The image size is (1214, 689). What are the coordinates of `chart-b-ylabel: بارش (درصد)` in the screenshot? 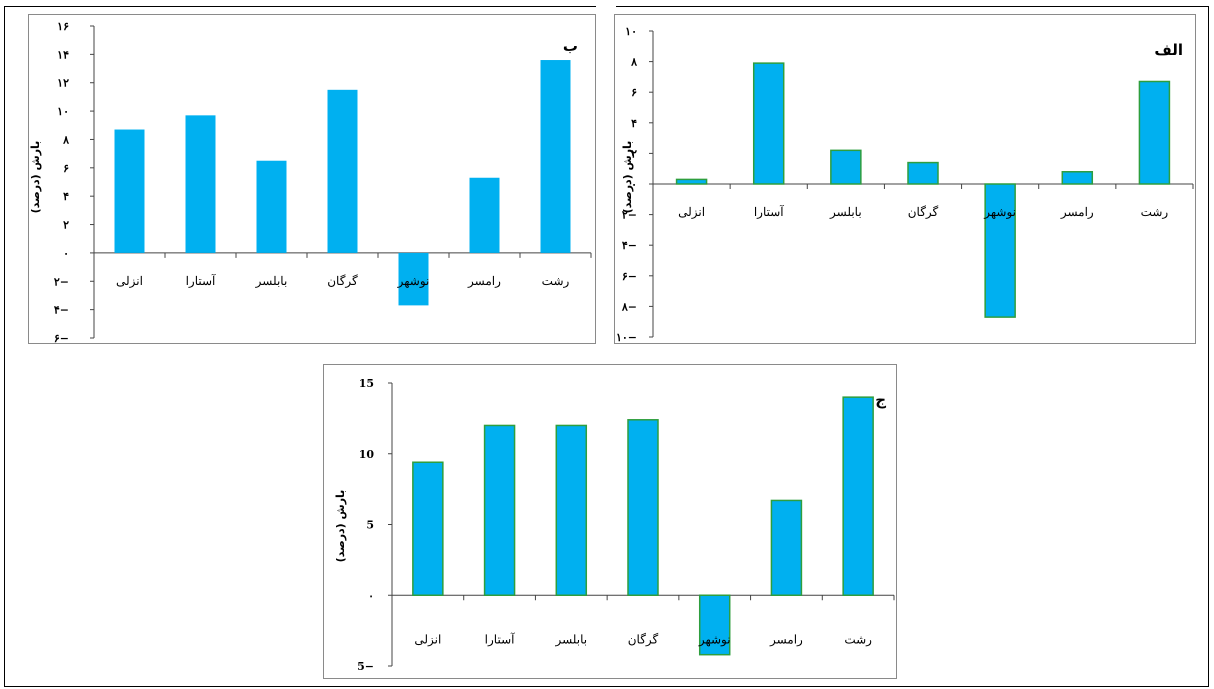 It's located at (35, 177).